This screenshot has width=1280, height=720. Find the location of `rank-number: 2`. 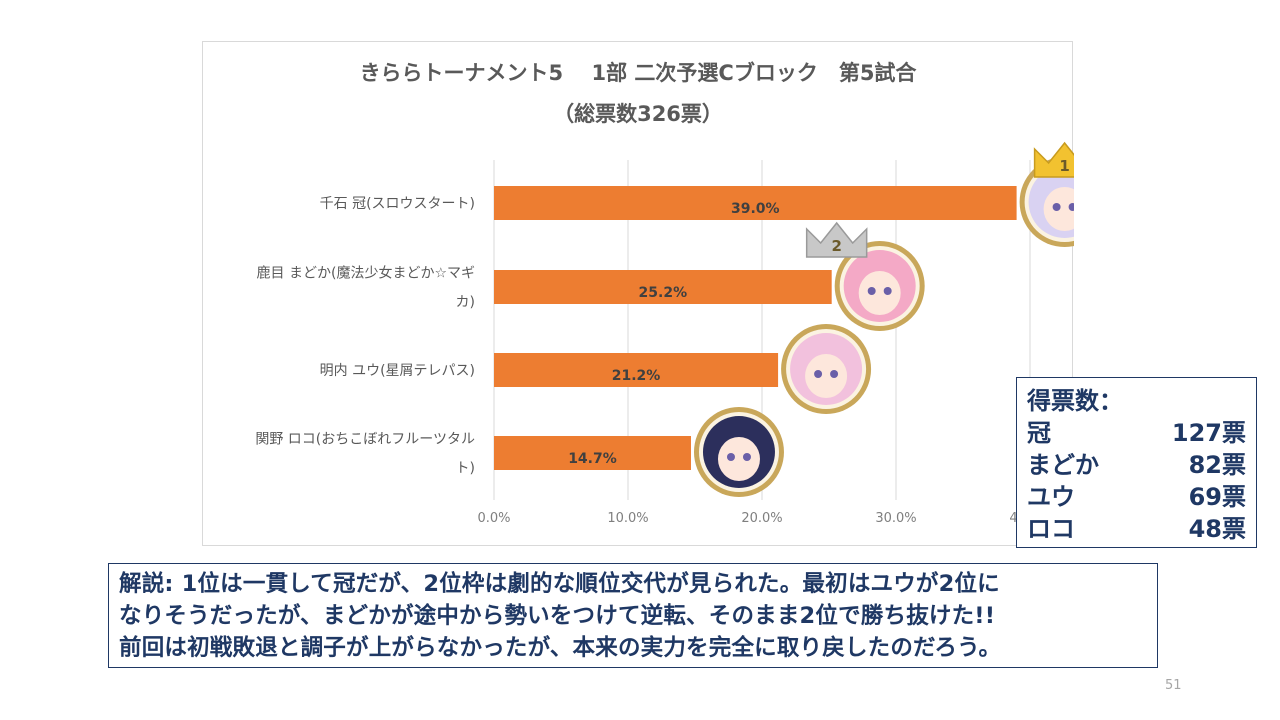

rank-number: 2 is located at coordinates (836, 246).